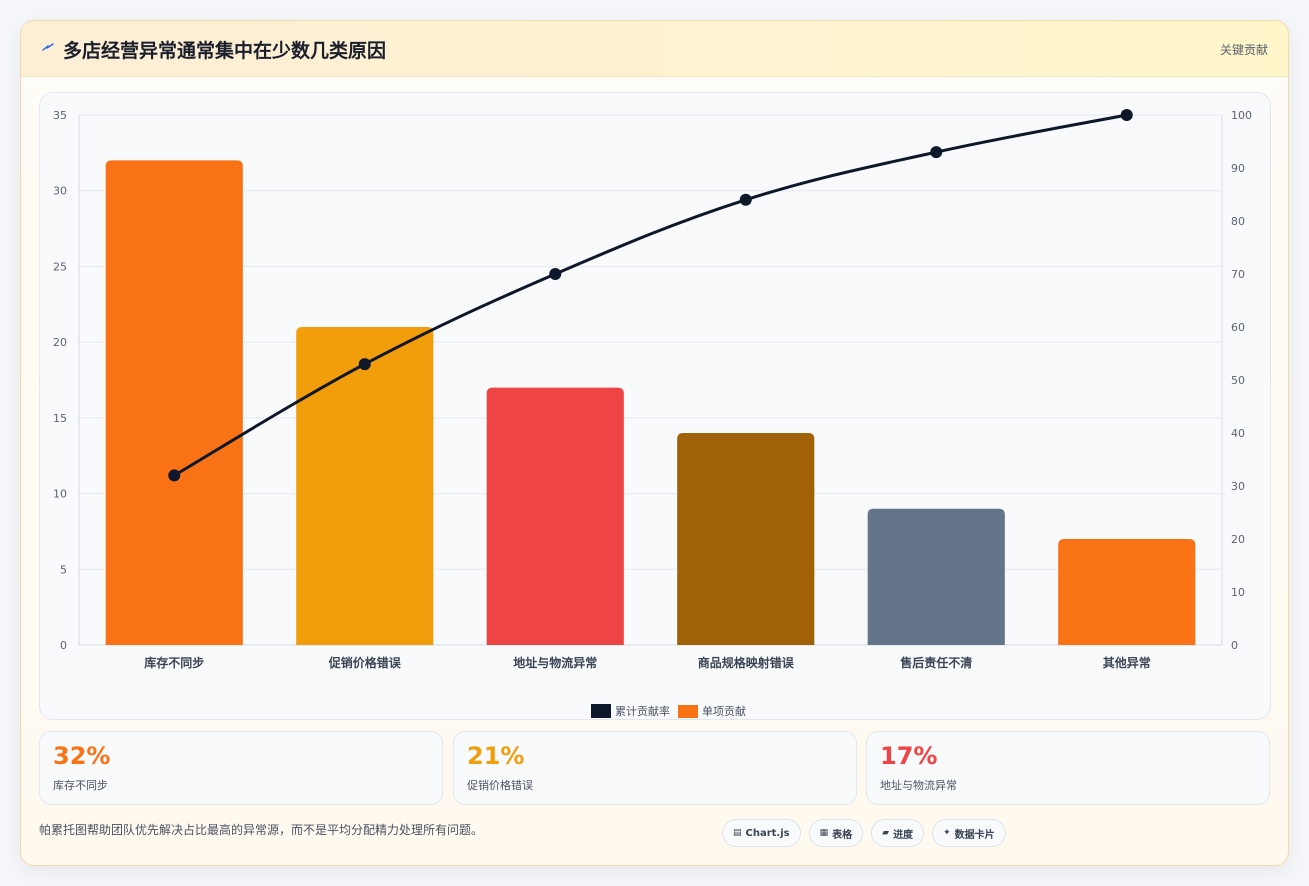 This screenshot has height=886, width=1309. What do you see at coordinates (1238, 380) in the screenshot?
I see `y2-tick-label: 50` at bounding box center [1238, 380].